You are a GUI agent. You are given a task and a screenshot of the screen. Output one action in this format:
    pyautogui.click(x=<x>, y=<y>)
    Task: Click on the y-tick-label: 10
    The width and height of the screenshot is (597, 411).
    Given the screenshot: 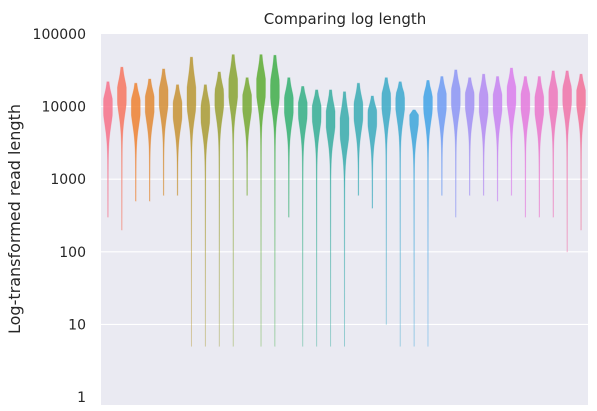 What is the action you would take?
    pyautogui.click(x=77, y=325)
    